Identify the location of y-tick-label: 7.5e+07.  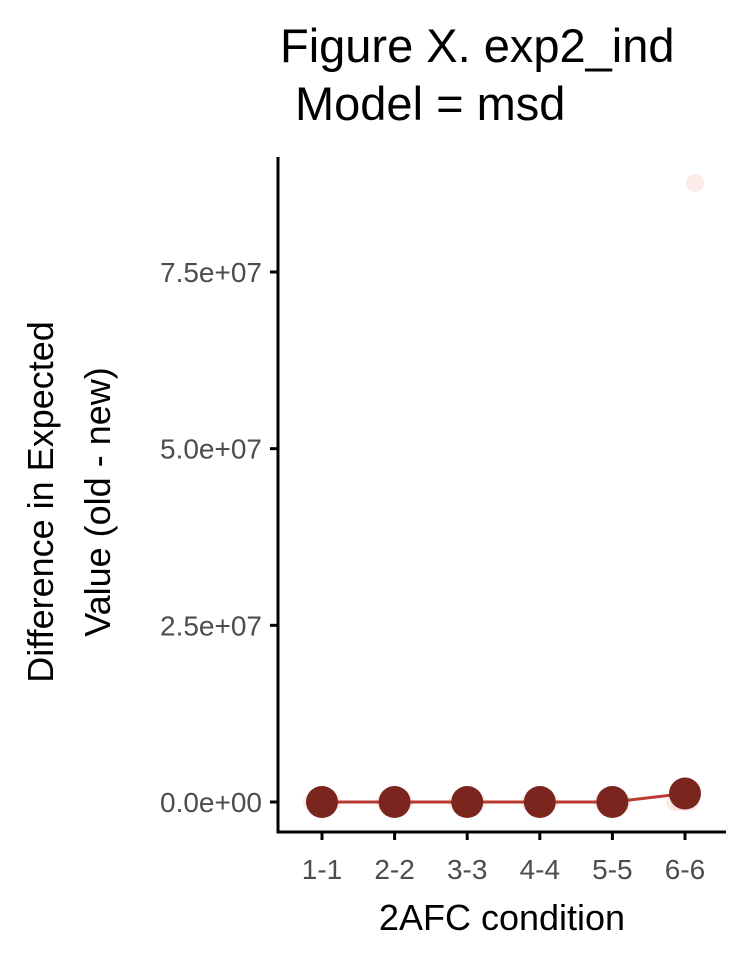
(211, 272).